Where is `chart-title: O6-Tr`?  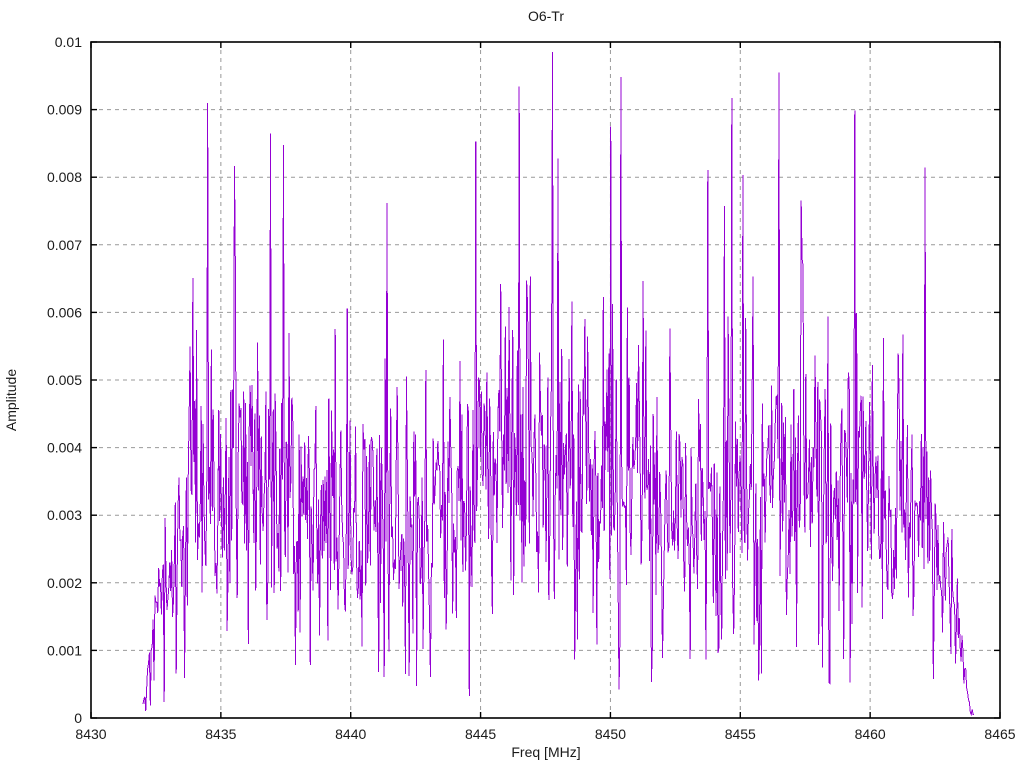 chart-title: O6-Tr is located at coordinates (546, 16).